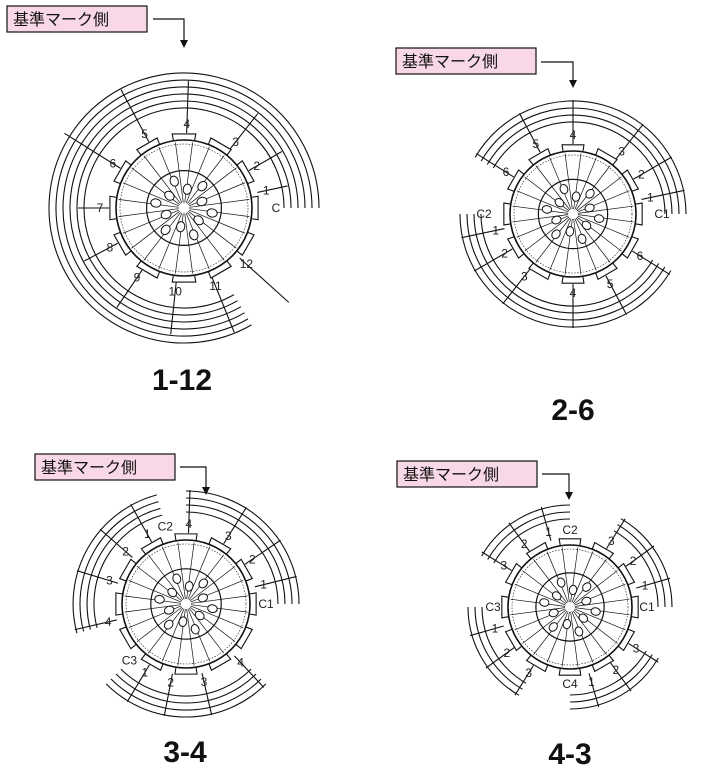  Describe the element at coordinates (486, 67) in the screenshot. I see `reference-mark-2: 基準マーク側` at that location.